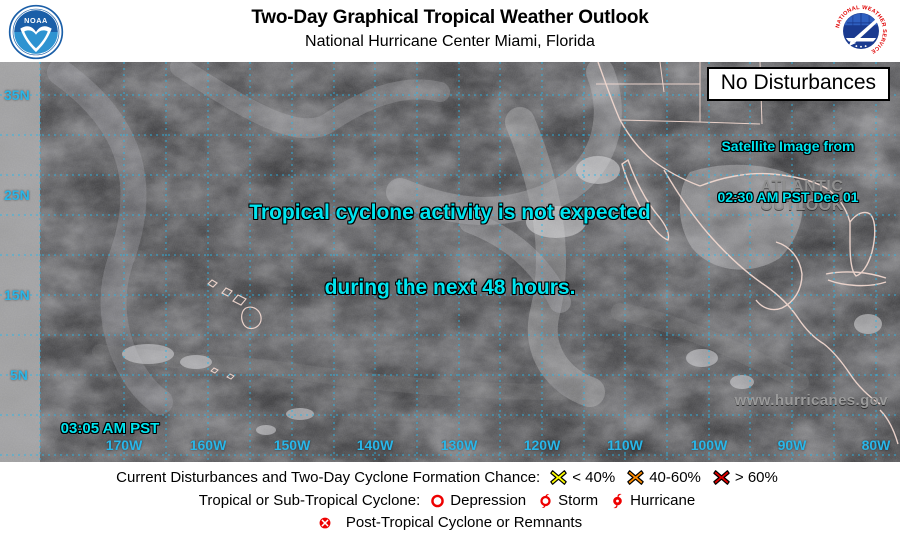 Image resolution: width=900 pixels, height=533 pixels. I want to click on legend-chance-low: < 40%, so click(582, 477).